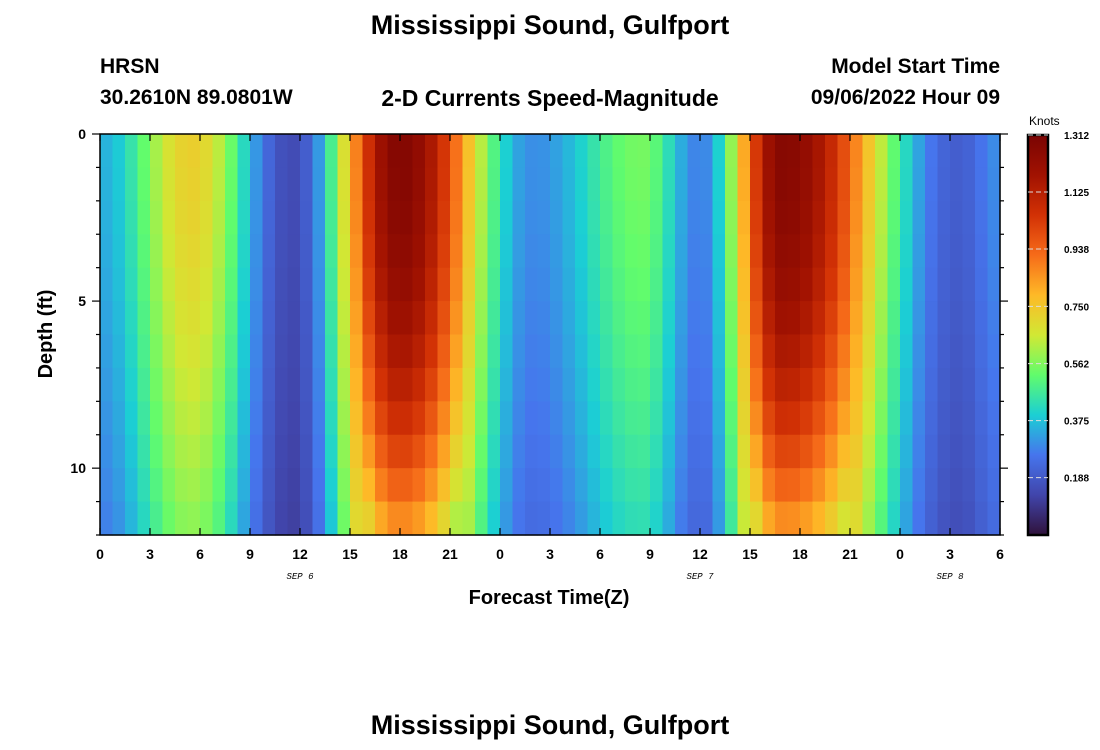 This screenshot has width=1100, height=750. Describe the element at coordinates (600, 554) in the screenshot. I see `x-tick-label: 6` at that location.